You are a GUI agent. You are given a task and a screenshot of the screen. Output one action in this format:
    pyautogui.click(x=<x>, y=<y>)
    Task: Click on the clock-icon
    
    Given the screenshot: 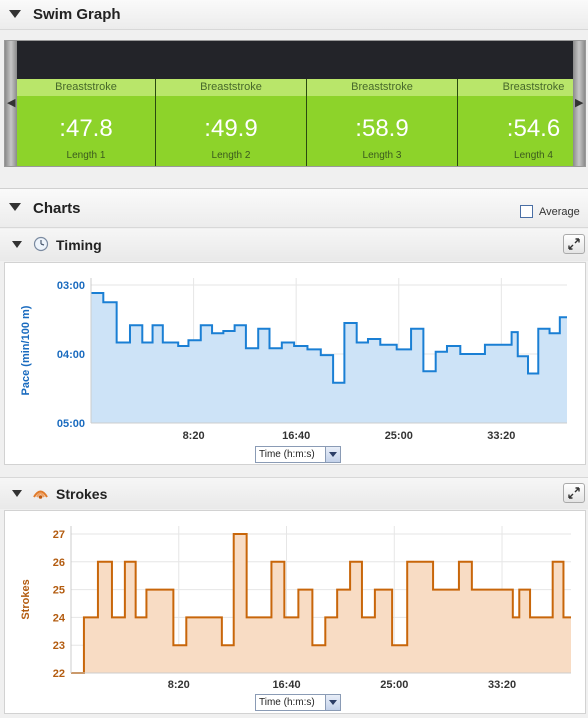 What is the action you would take?
    pyautogui.click(x=41, y=244)
    